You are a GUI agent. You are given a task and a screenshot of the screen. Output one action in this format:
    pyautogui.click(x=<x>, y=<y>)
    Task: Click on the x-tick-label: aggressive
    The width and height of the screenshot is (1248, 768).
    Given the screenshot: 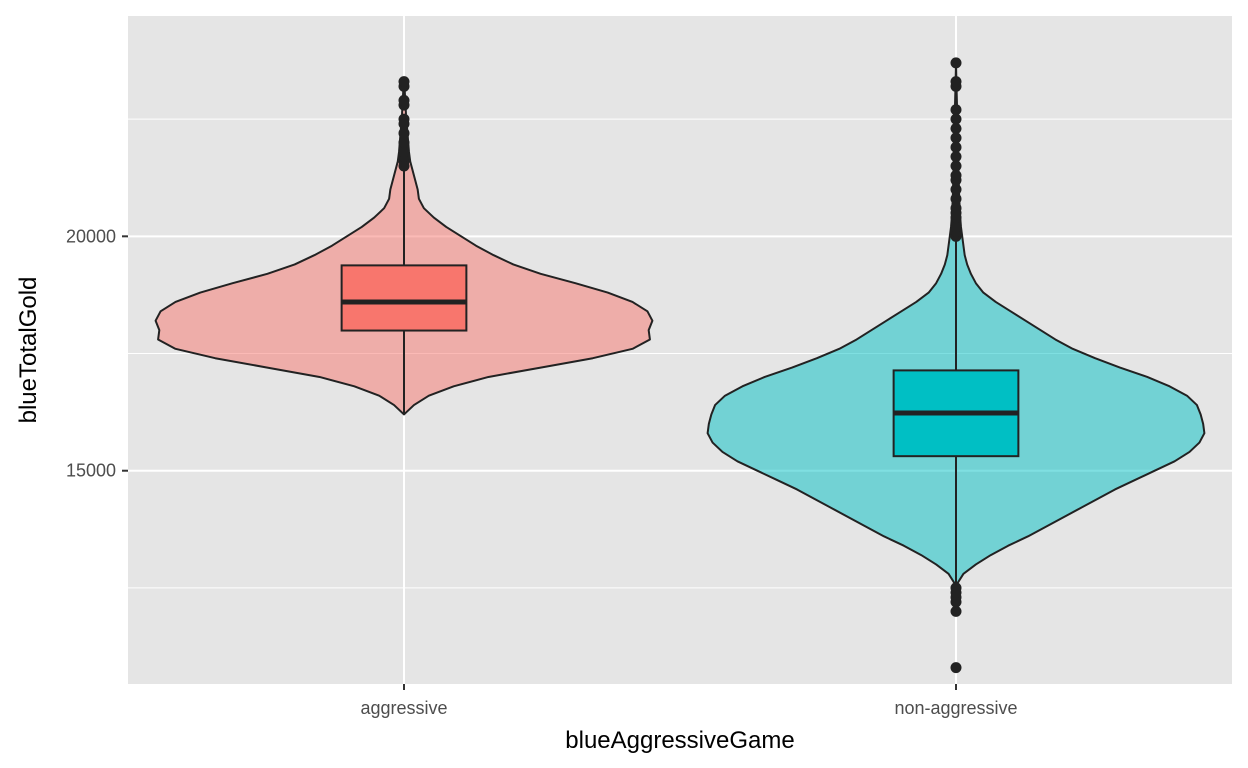 What is the action you would take?
    pyautogui.click(x=403, y=708)
    